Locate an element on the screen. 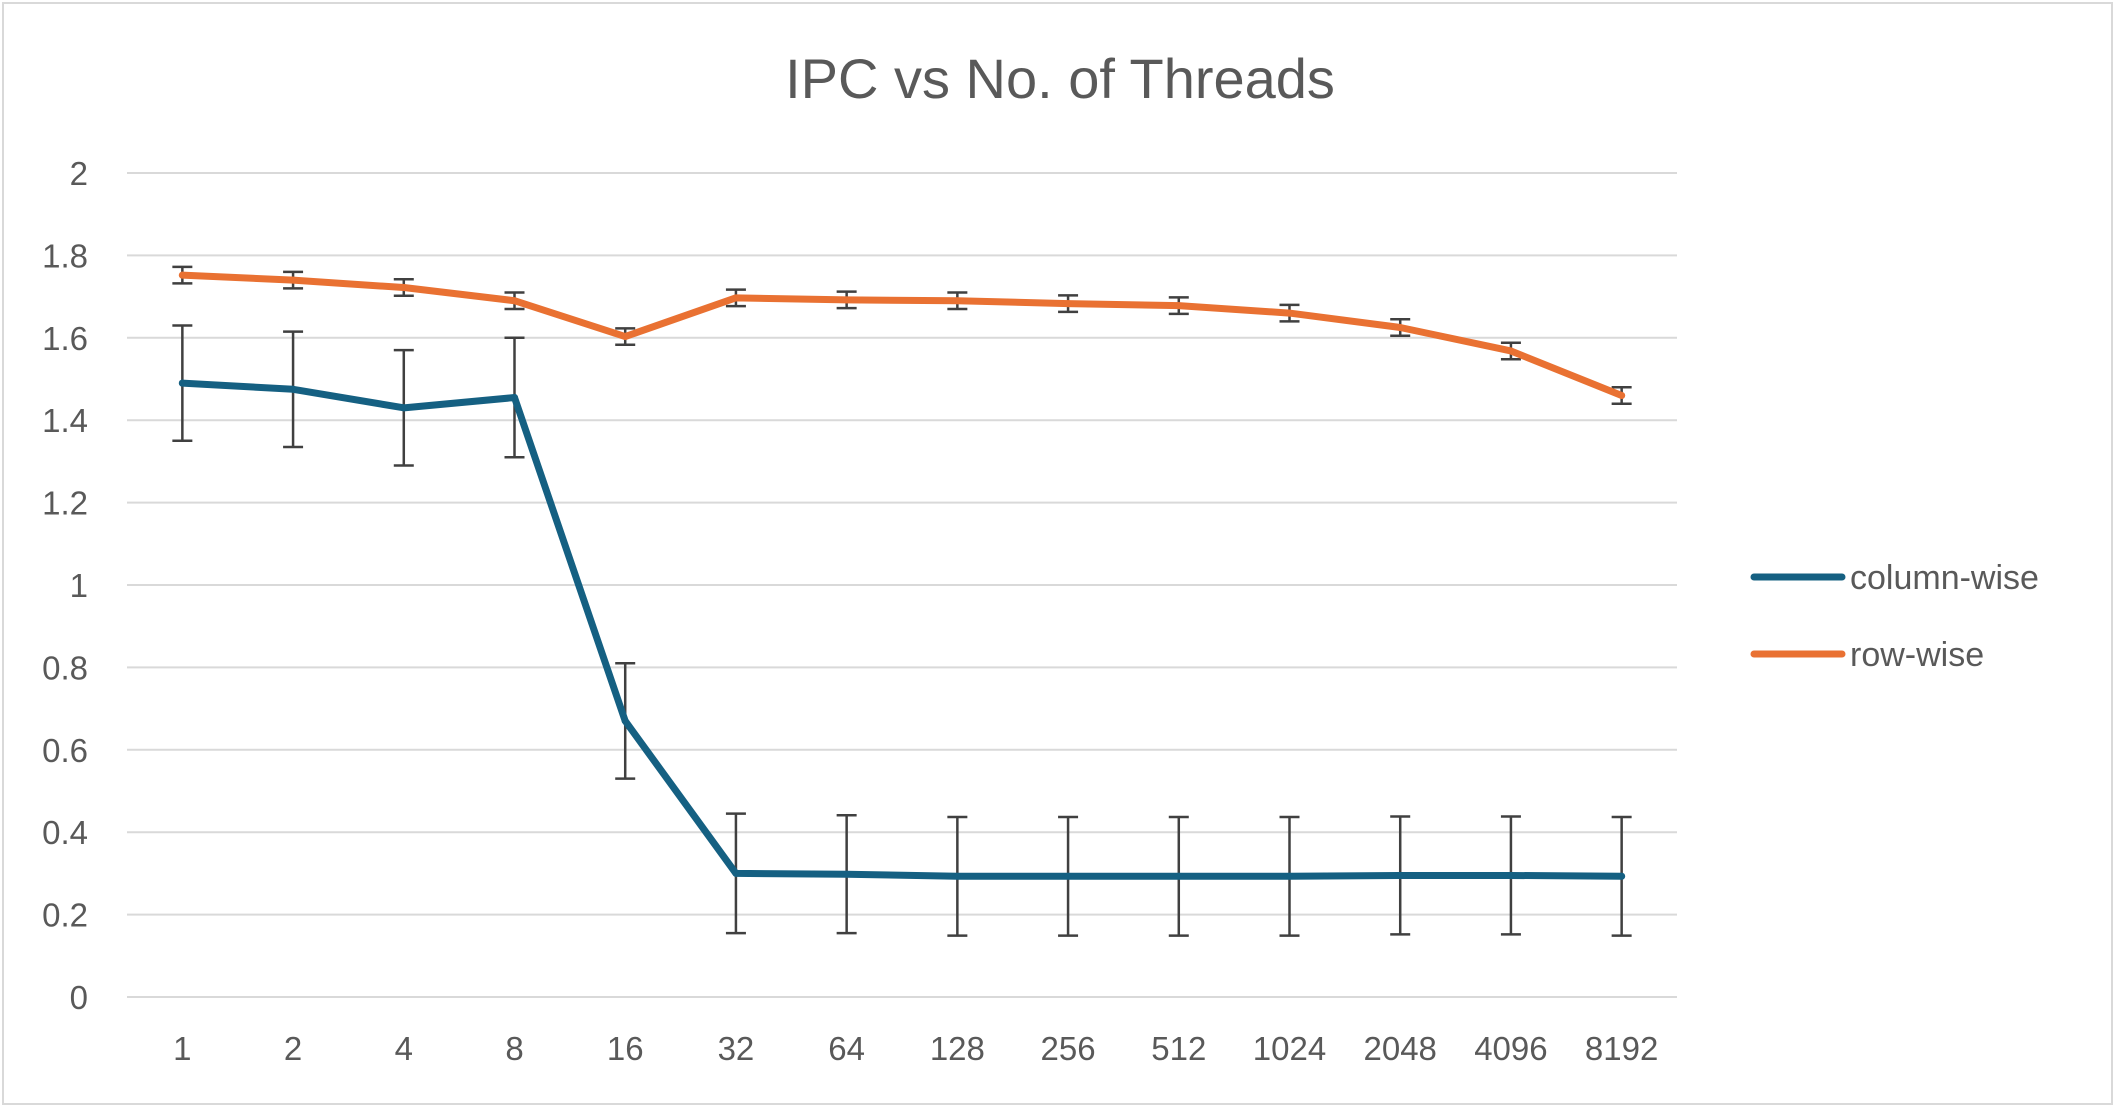  series-row-wise is located at coordinates (902, 335).